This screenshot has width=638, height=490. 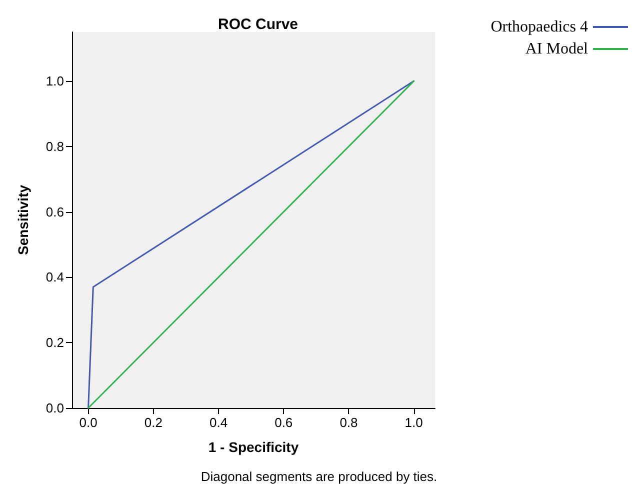 I want to click on legend-label: Orthopaedics 4, so click(x=539, y=27).